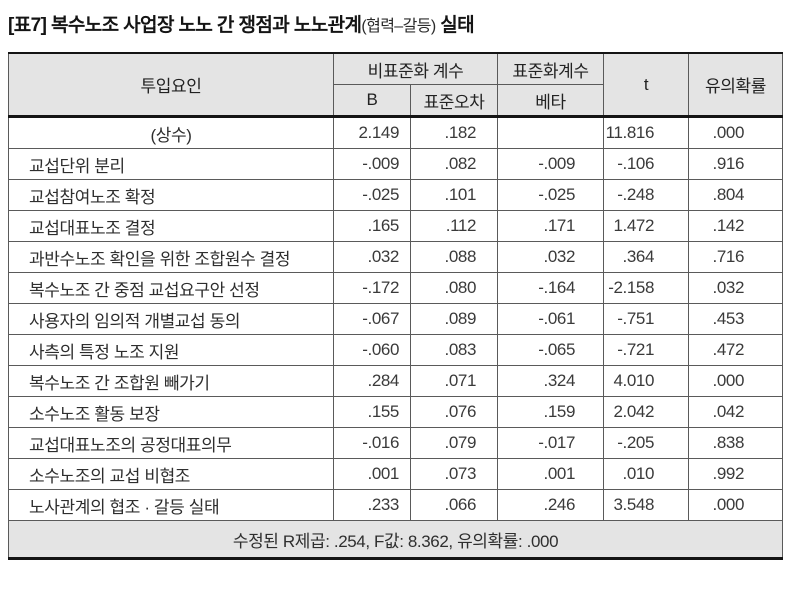 The width and height of the screenshot is (790, 594). Describe the element at coordinates (454, 381) in the screenshot. I see `se-cell: .071` at that location.